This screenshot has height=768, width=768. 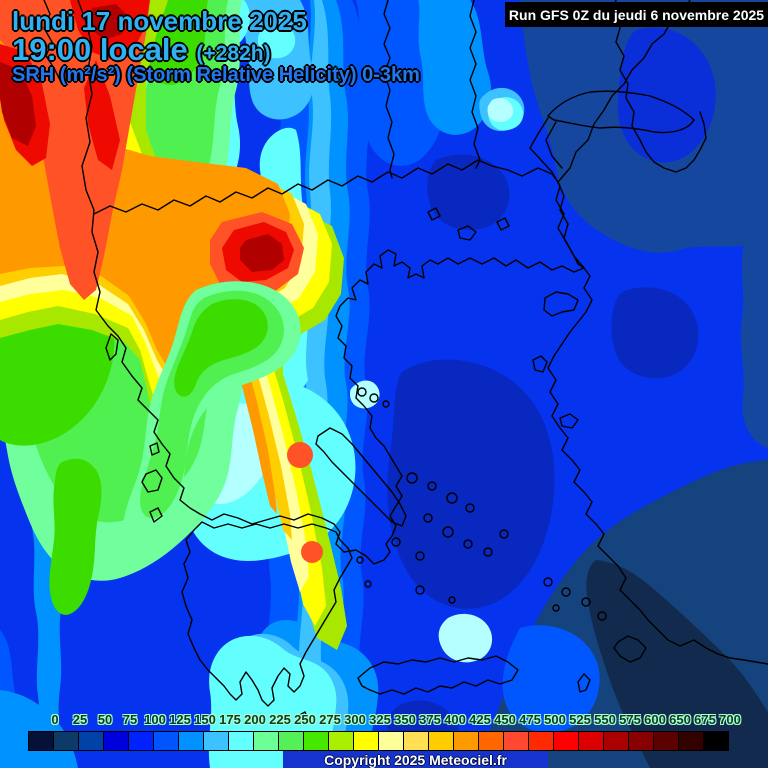 I want to click on scale-tick-label: 550, so click(x=605, y=719).